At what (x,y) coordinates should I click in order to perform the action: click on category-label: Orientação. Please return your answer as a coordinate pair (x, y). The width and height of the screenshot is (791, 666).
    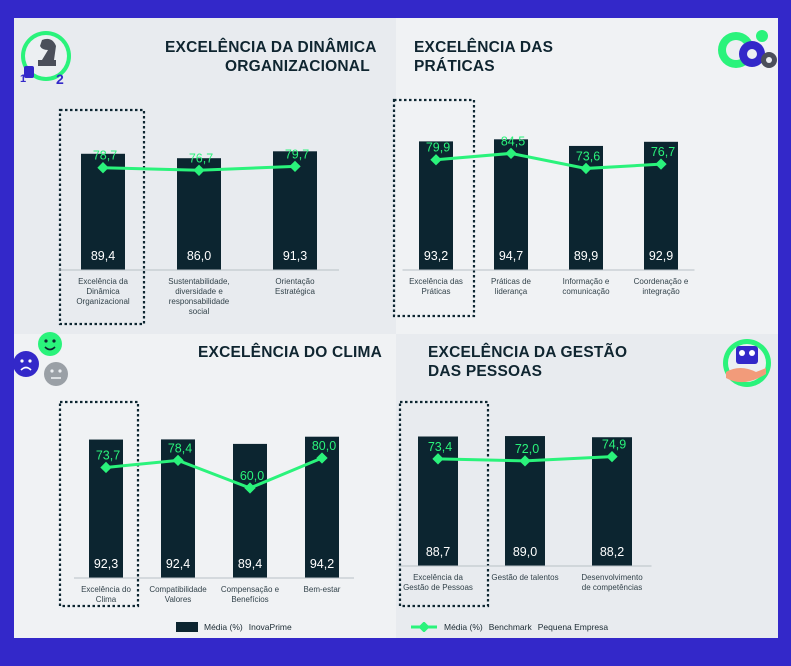
    Looking at the image, I should click on (295, 281).